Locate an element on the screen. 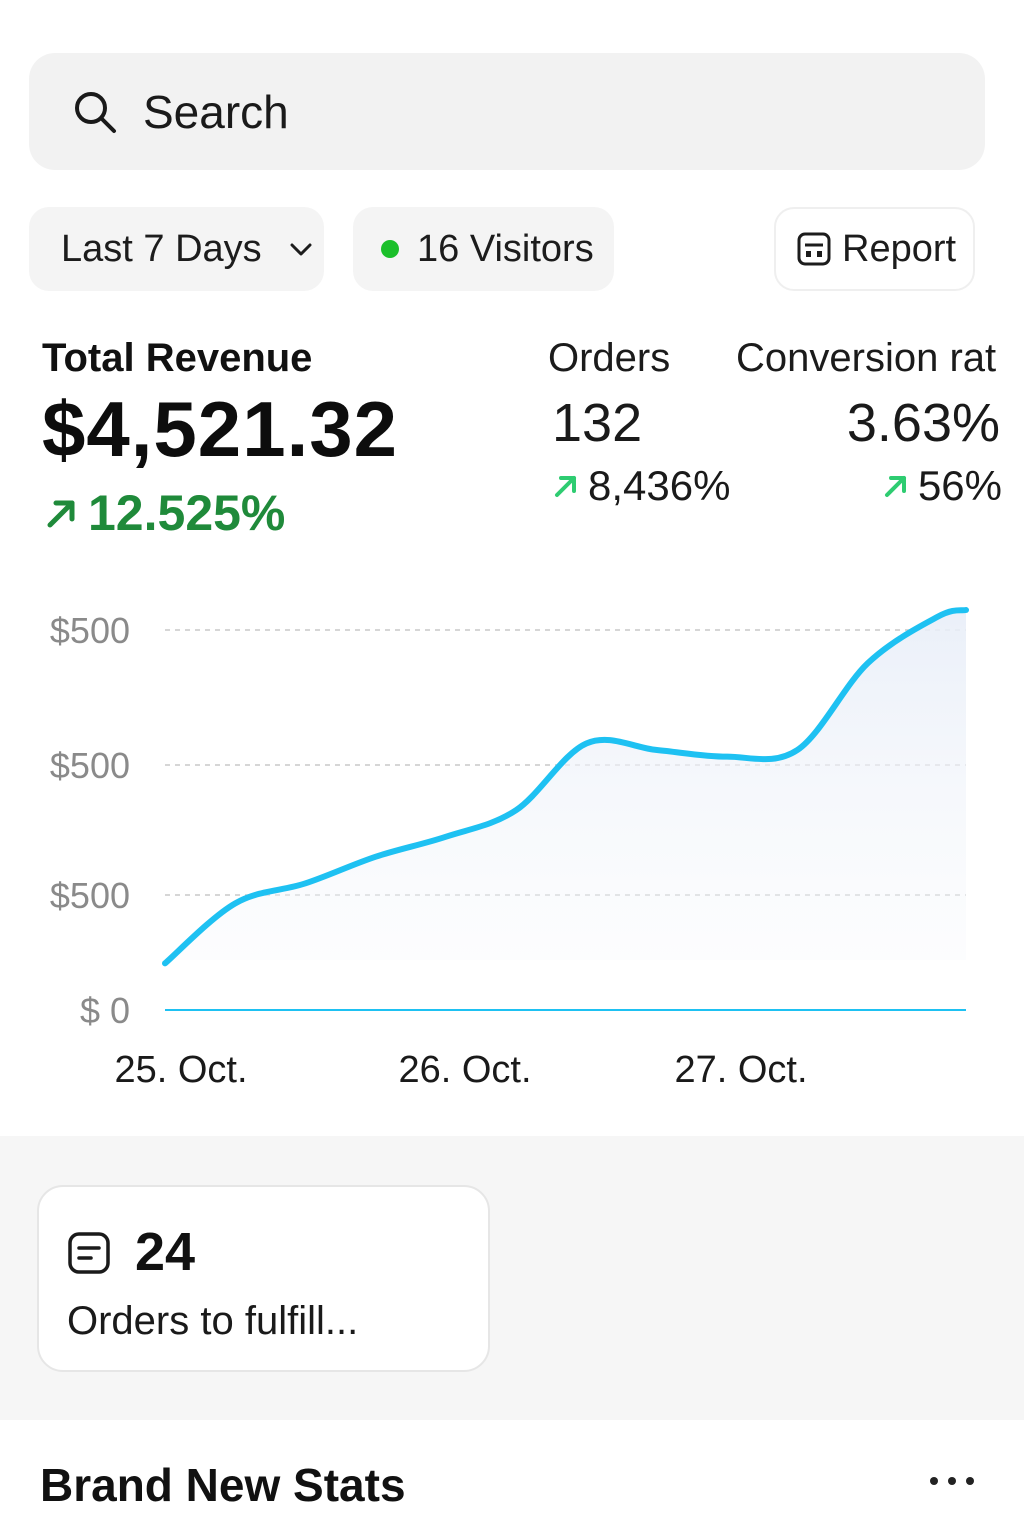 This screenshot has width=1024, height=1536. chevron-down-icon is located at coordinates (301, 249).